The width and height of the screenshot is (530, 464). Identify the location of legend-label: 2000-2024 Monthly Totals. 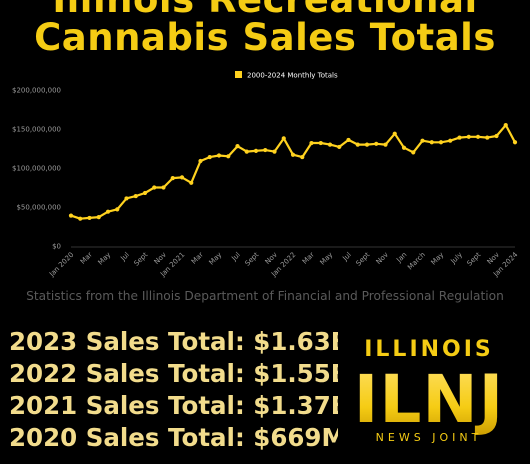
(292, 76).